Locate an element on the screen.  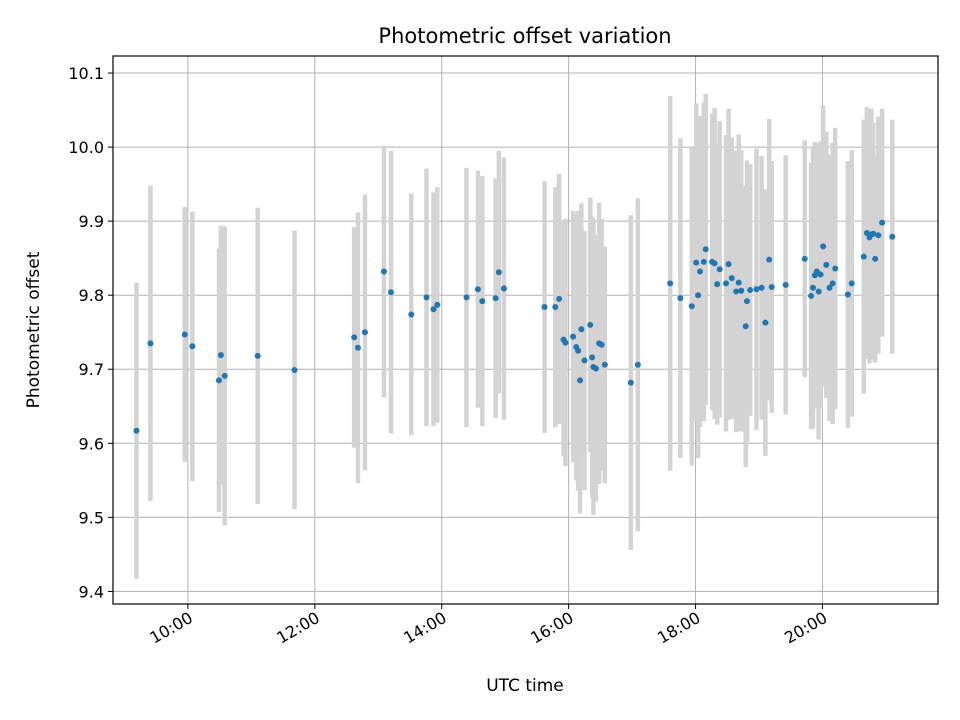
chart-title: Photometric offset variation is located at coordinates (524, 36).